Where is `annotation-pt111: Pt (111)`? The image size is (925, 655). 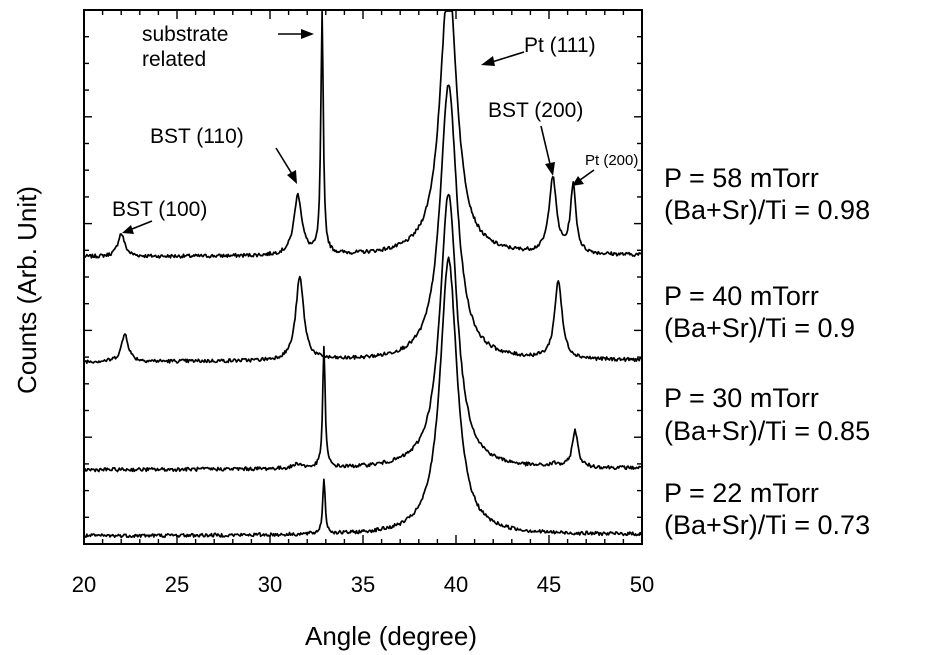 annotation-pt111: Pt (111) is located at coordinates (538, 50).